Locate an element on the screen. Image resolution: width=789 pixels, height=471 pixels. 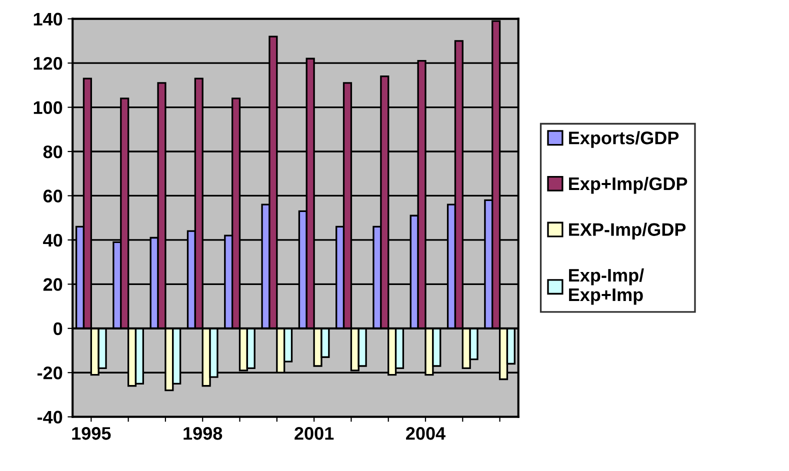
x-tick-label: 1995 is located at coordinates (91, 433).